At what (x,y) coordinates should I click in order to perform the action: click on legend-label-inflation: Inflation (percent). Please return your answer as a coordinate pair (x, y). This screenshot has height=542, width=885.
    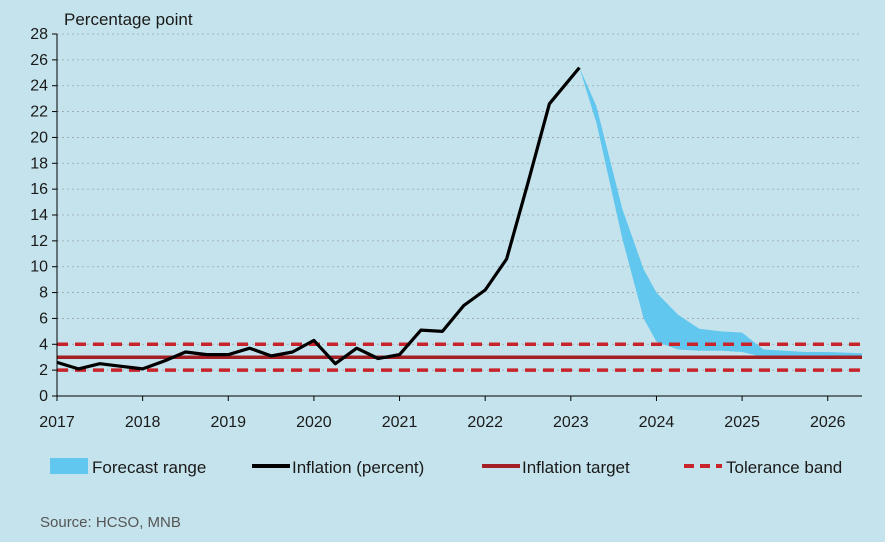
    Looking at the image, I should click on (358, 467).